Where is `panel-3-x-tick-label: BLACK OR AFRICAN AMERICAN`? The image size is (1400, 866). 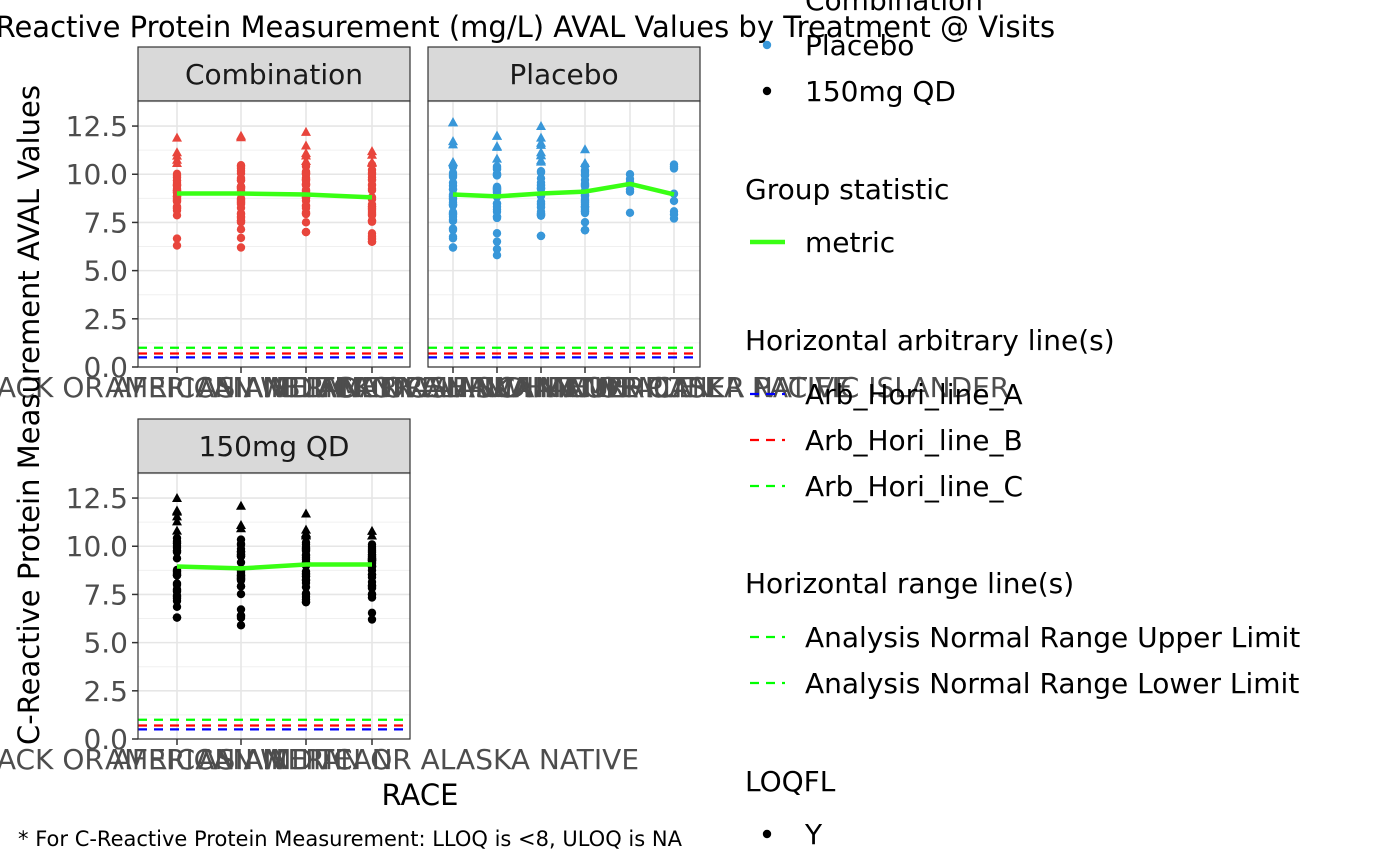 panel-3-x-tick-label: BLACK OR AFRICAN AMERICAN is located at coordinates (196, 759).